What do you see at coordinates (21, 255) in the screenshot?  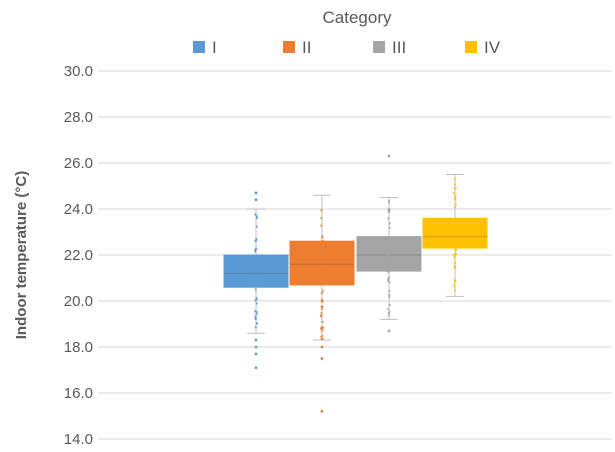 I see `y-axis-label: Indoor temperature (°C)` at bounding box center [21, 255].